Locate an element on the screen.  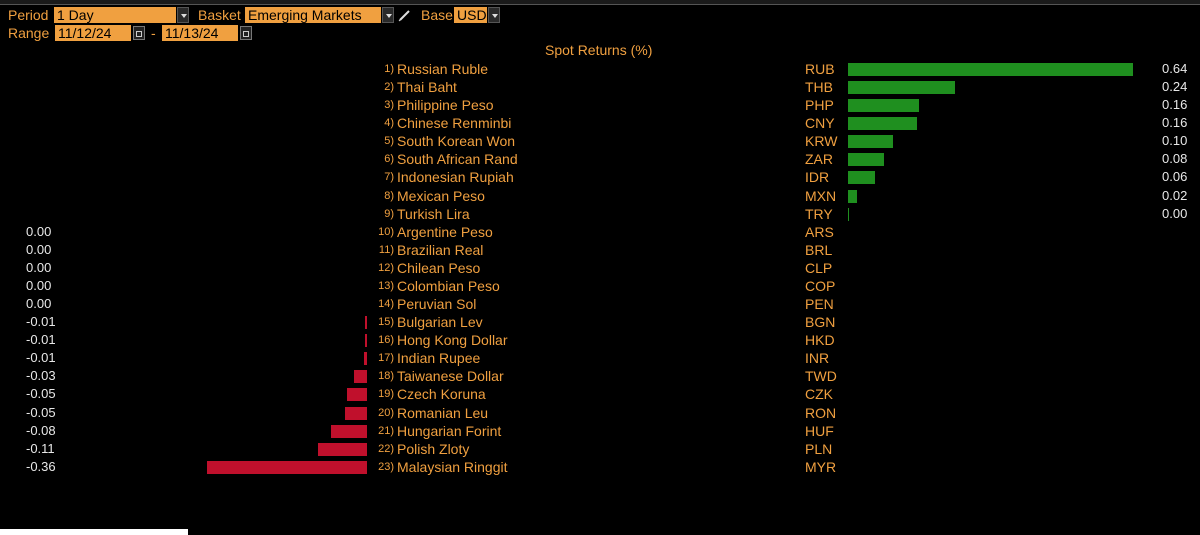
period-select: 1 Day is located at coordinates (115, 15).